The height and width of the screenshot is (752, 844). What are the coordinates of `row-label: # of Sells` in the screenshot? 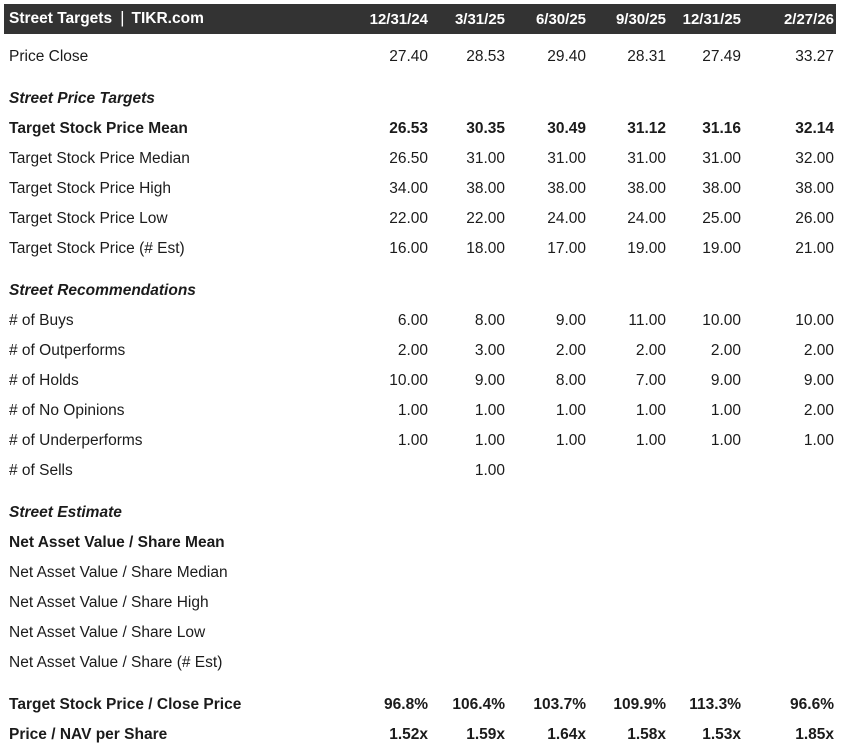 It's located at (41, 470).